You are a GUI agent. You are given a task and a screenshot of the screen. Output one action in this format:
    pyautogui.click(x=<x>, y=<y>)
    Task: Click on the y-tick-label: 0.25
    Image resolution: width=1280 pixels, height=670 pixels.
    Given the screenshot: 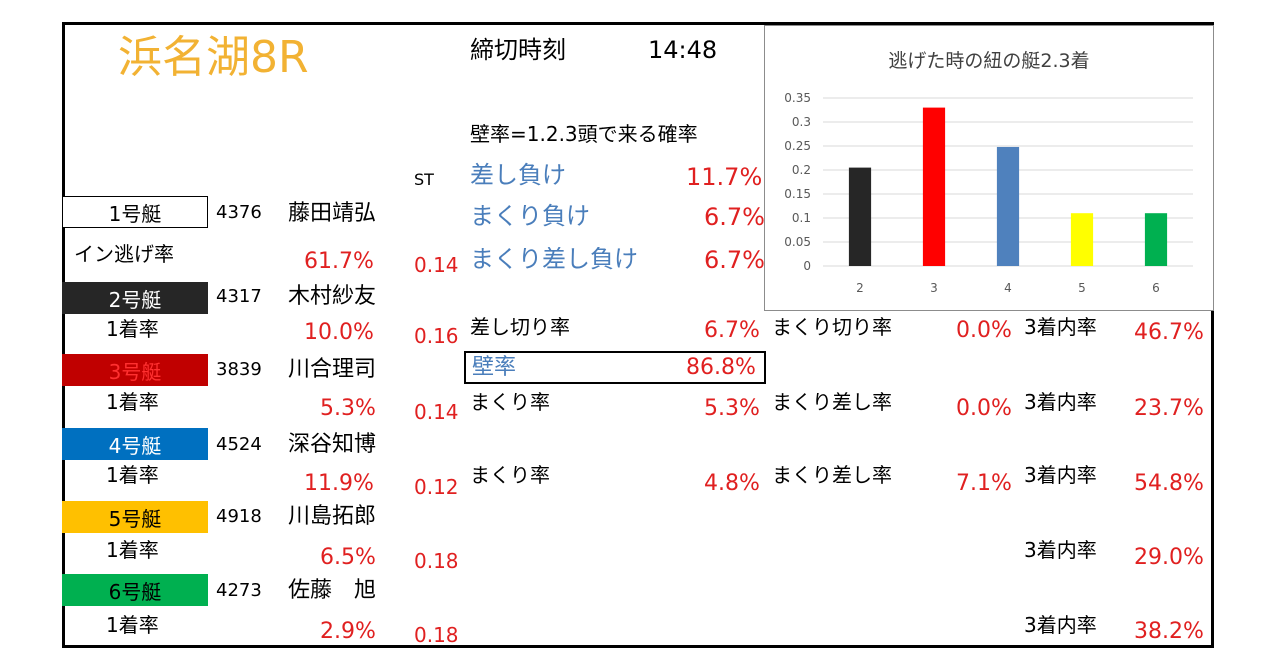 What is the action you would take?
    pyautogui.click(x=797, y=146)
    